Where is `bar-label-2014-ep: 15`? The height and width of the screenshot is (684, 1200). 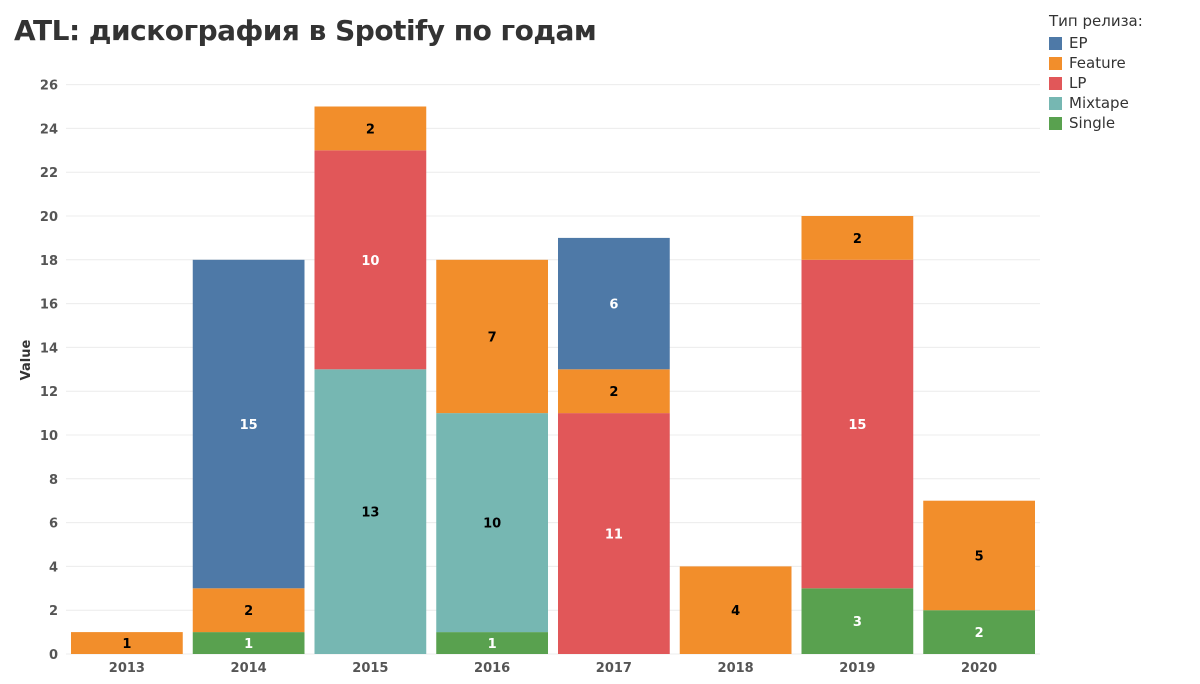 bar-label-2014-ep: 15 is located at coordinates (249, 425).